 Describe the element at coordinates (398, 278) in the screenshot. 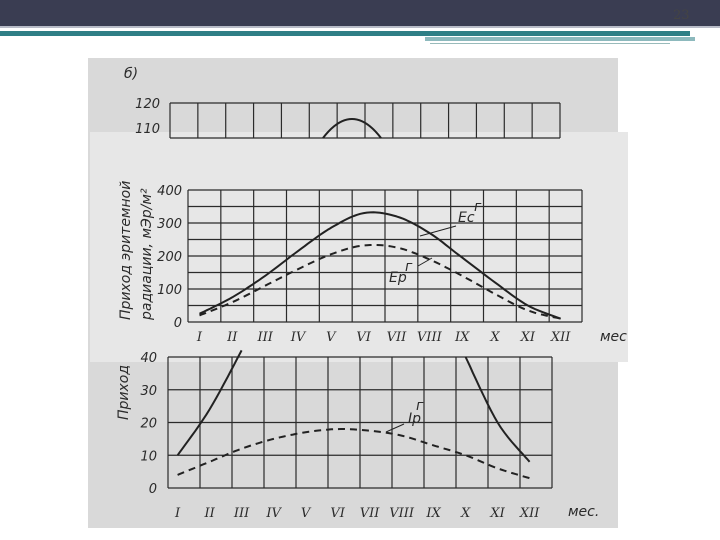

I see `series-name: Eр` at that location.